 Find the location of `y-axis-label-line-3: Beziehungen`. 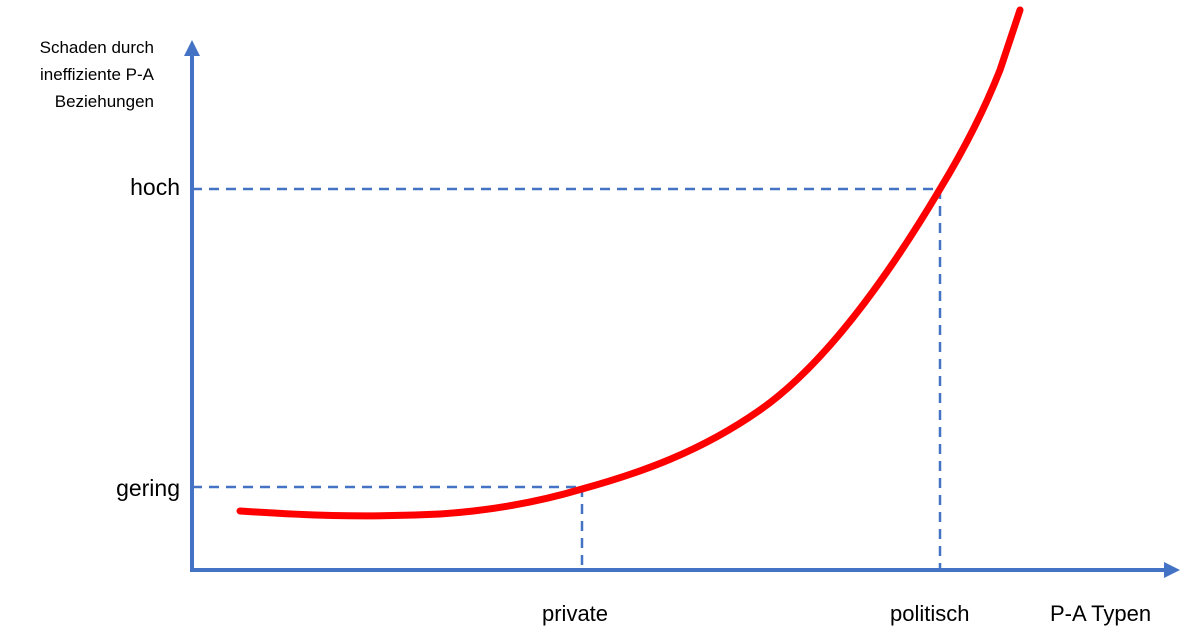

y-axis-label-line-3: Beziehungen is located at coordinates (104, 101).